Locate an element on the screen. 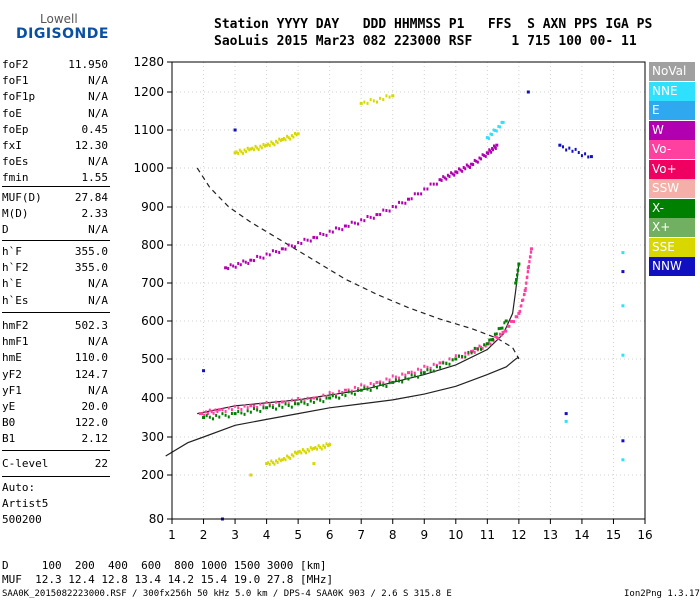 The width and height of the screenshot is (700, 600). param-value: 1.55 is located at coordinates (95, 178).